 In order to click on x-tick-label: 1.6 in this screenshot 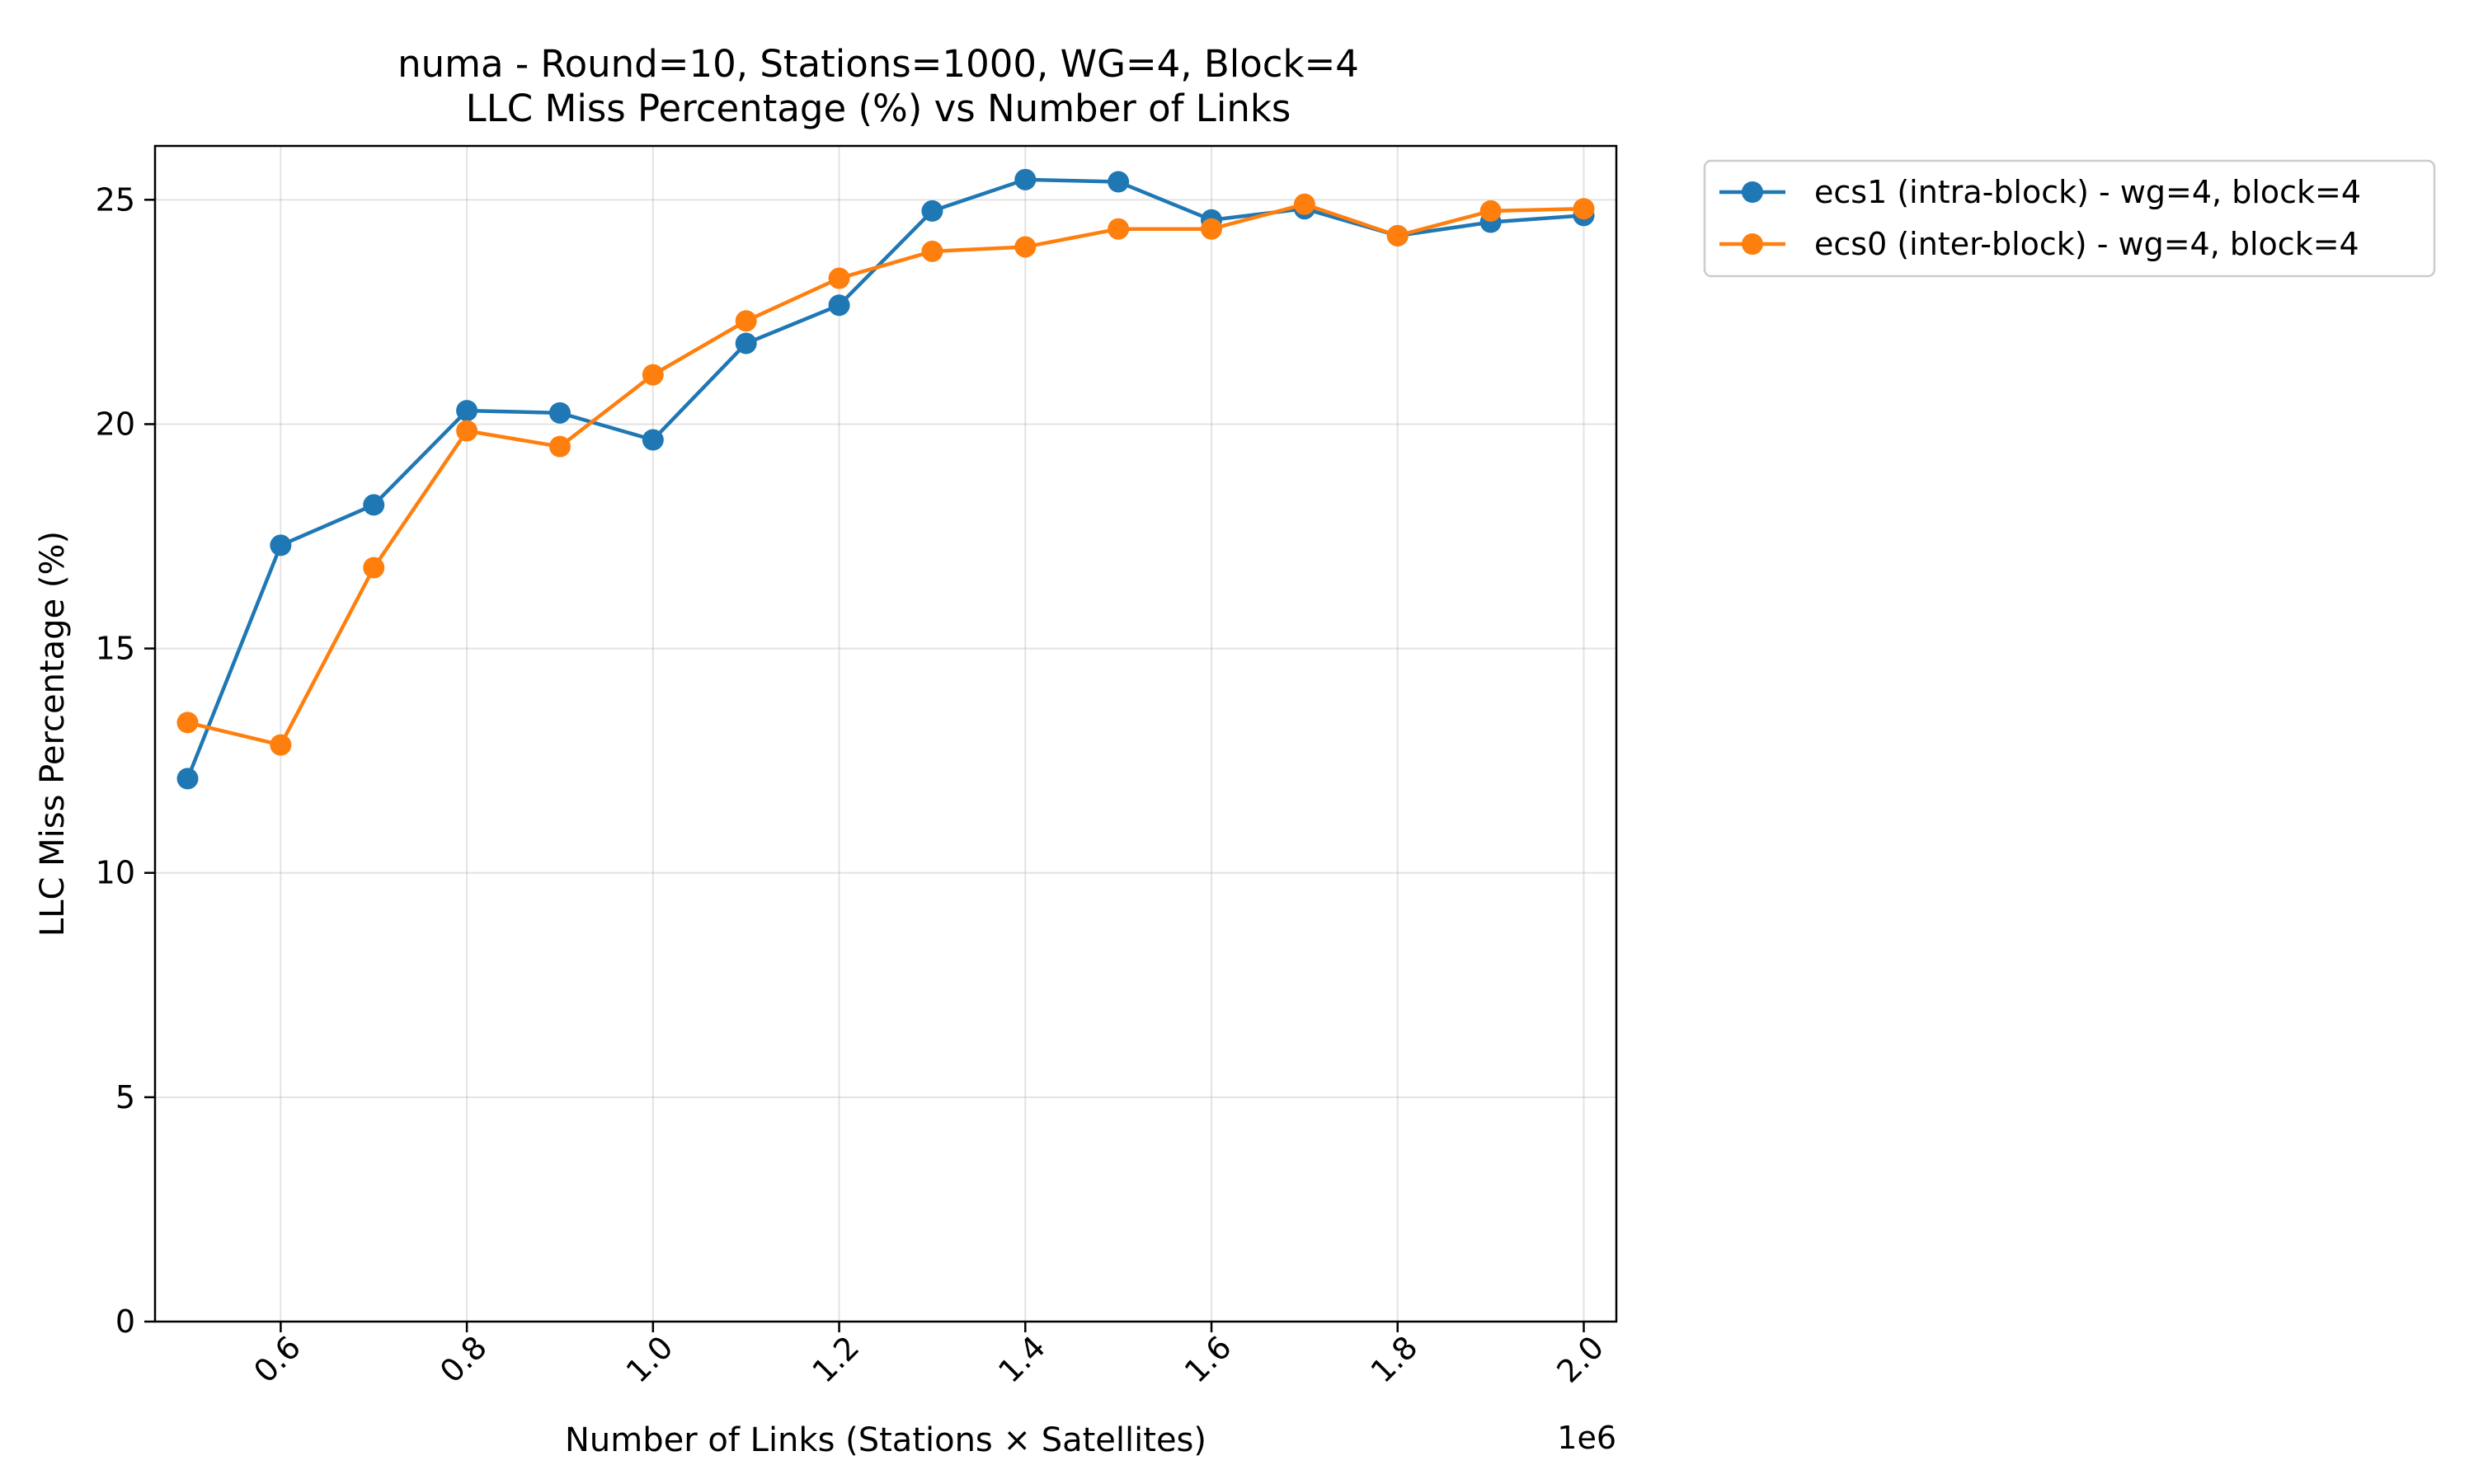, I will do `click(1208, 1359)`.